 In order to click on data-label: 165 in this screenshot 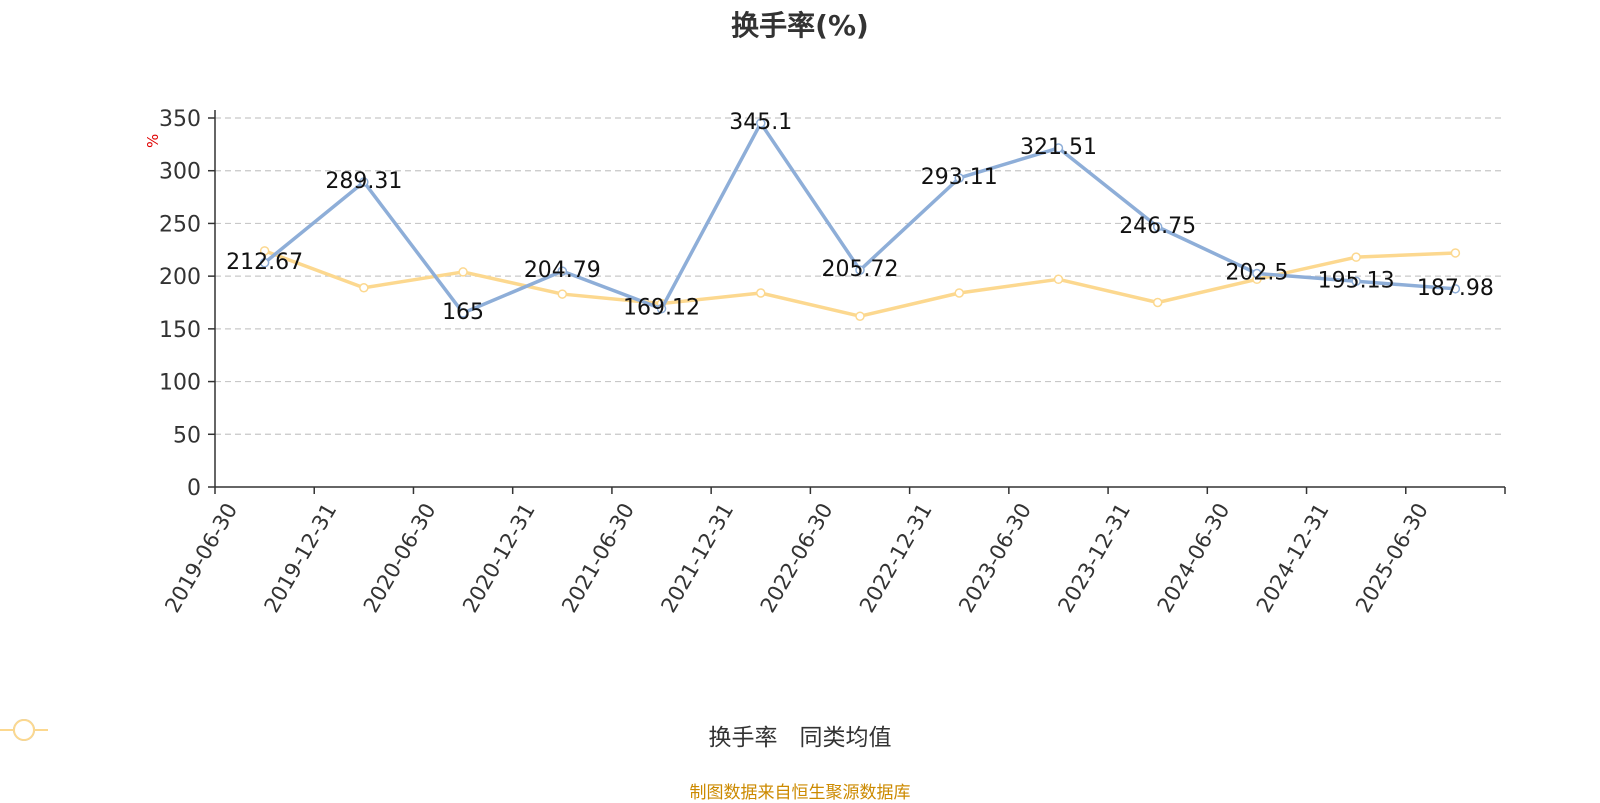, I will do `click(463, 312)`.